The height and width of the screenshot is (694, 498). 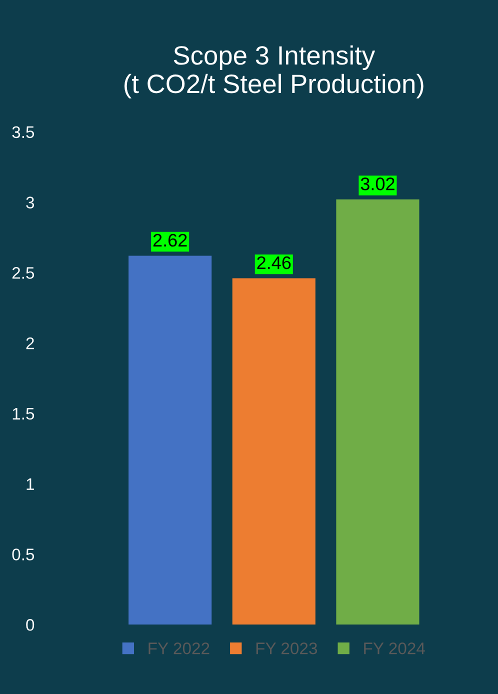 What do you see at coordinates (274, 263) in the screenshot?
I see `data-label: 2.46` at bounding box center [274, 263].